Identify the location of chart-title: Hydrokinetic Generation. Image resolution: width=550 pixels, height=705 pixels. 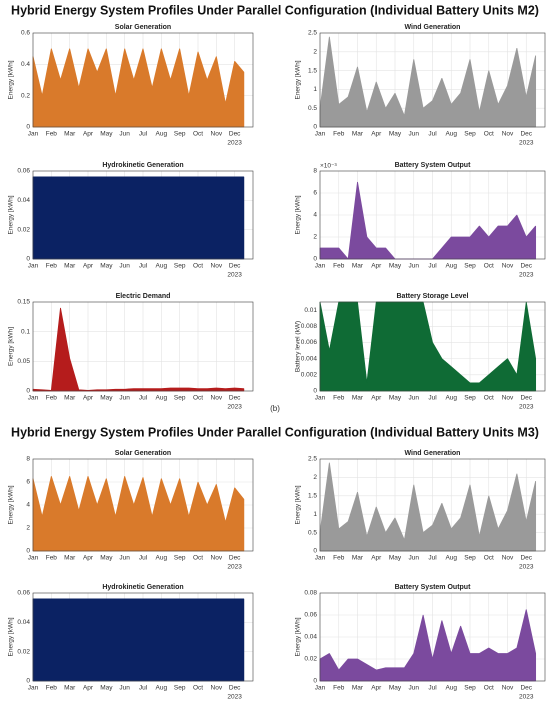
(142, 165).